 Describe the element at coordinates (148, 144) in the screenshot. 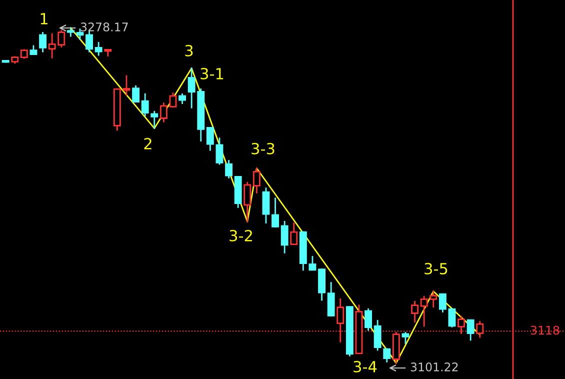

I see `annotation: 2` at that location.